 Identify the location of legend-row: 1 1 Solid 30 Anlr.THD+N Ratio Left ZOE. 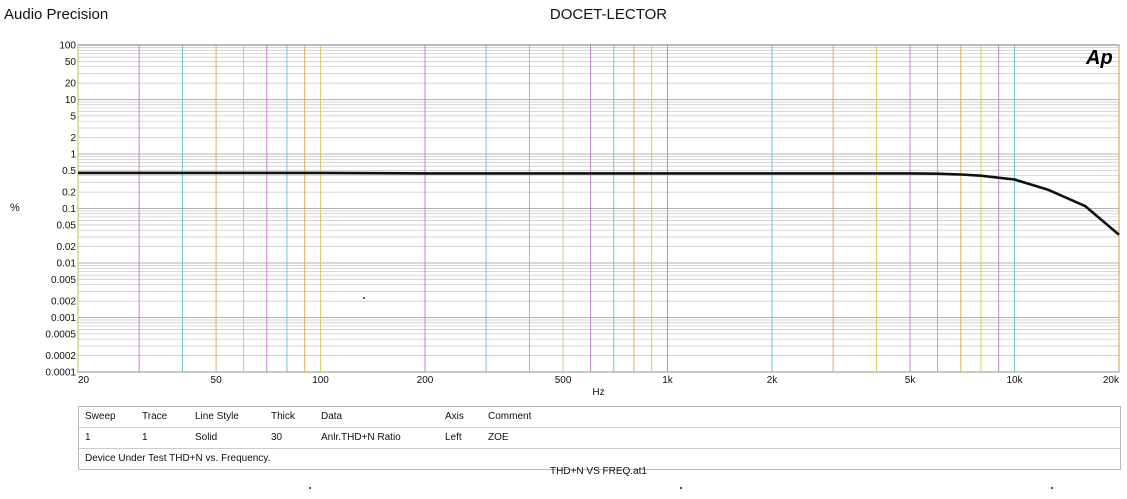
(599, 438).